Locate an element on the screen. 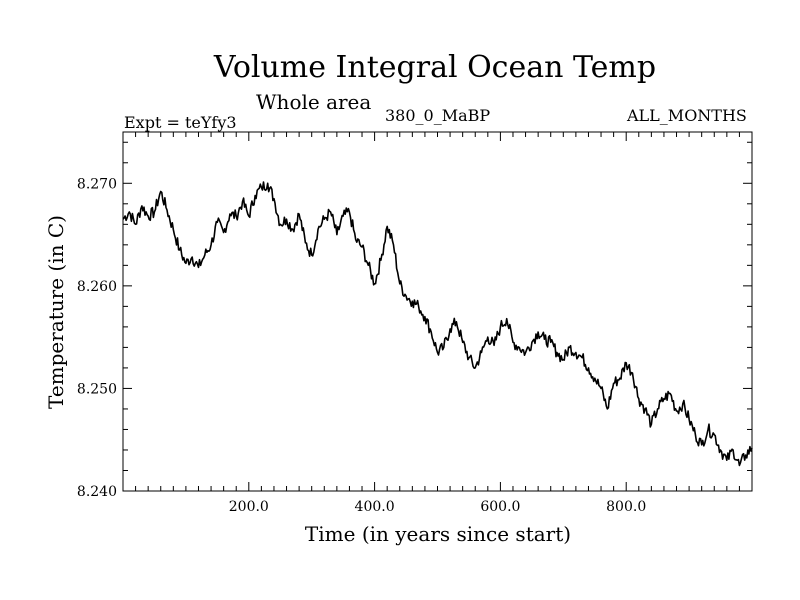 This screenshot has width=800, height=600. experiment-label: Expt = teYfy3 is located at coordinates (180, 122).